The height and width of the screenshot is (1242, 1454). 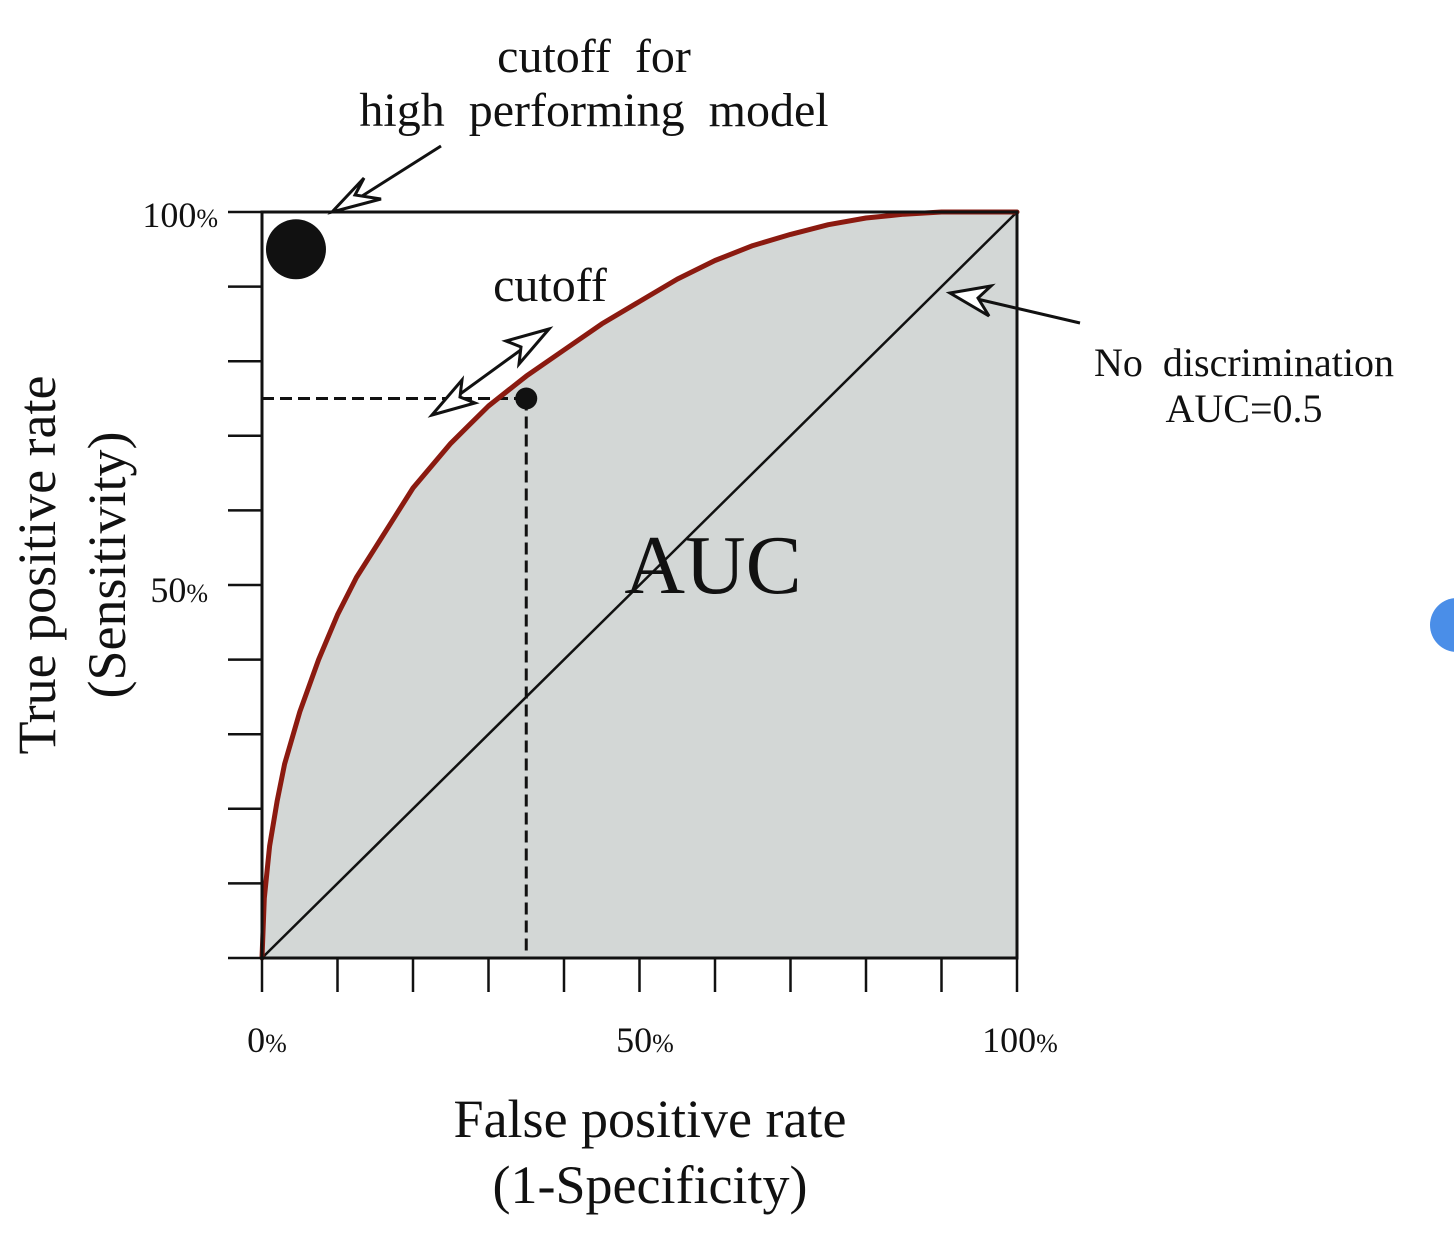 What do you see at coordinates (245, 585) in the screenshot?
I see `y-axis-ticks` at bounding box center [245, 585].